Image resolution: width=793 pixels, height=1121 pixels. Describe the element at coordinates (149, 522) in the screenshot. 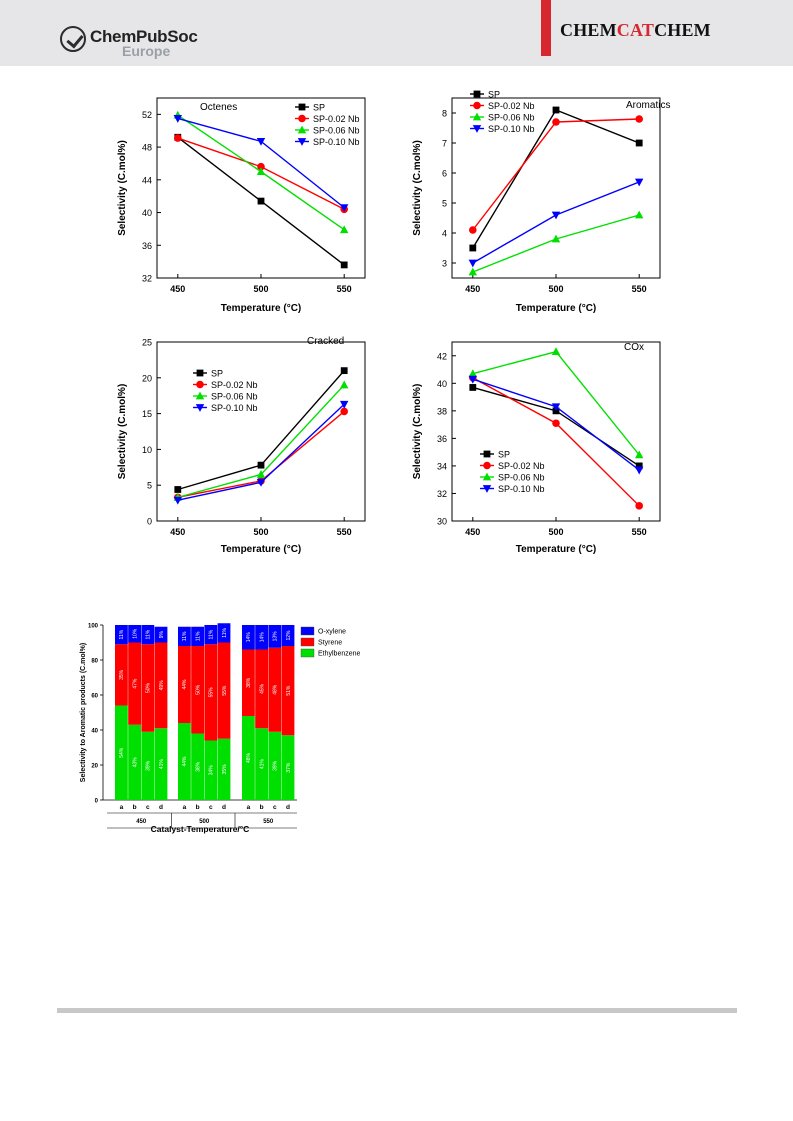

I see `y-tick-label: 0` at that location.